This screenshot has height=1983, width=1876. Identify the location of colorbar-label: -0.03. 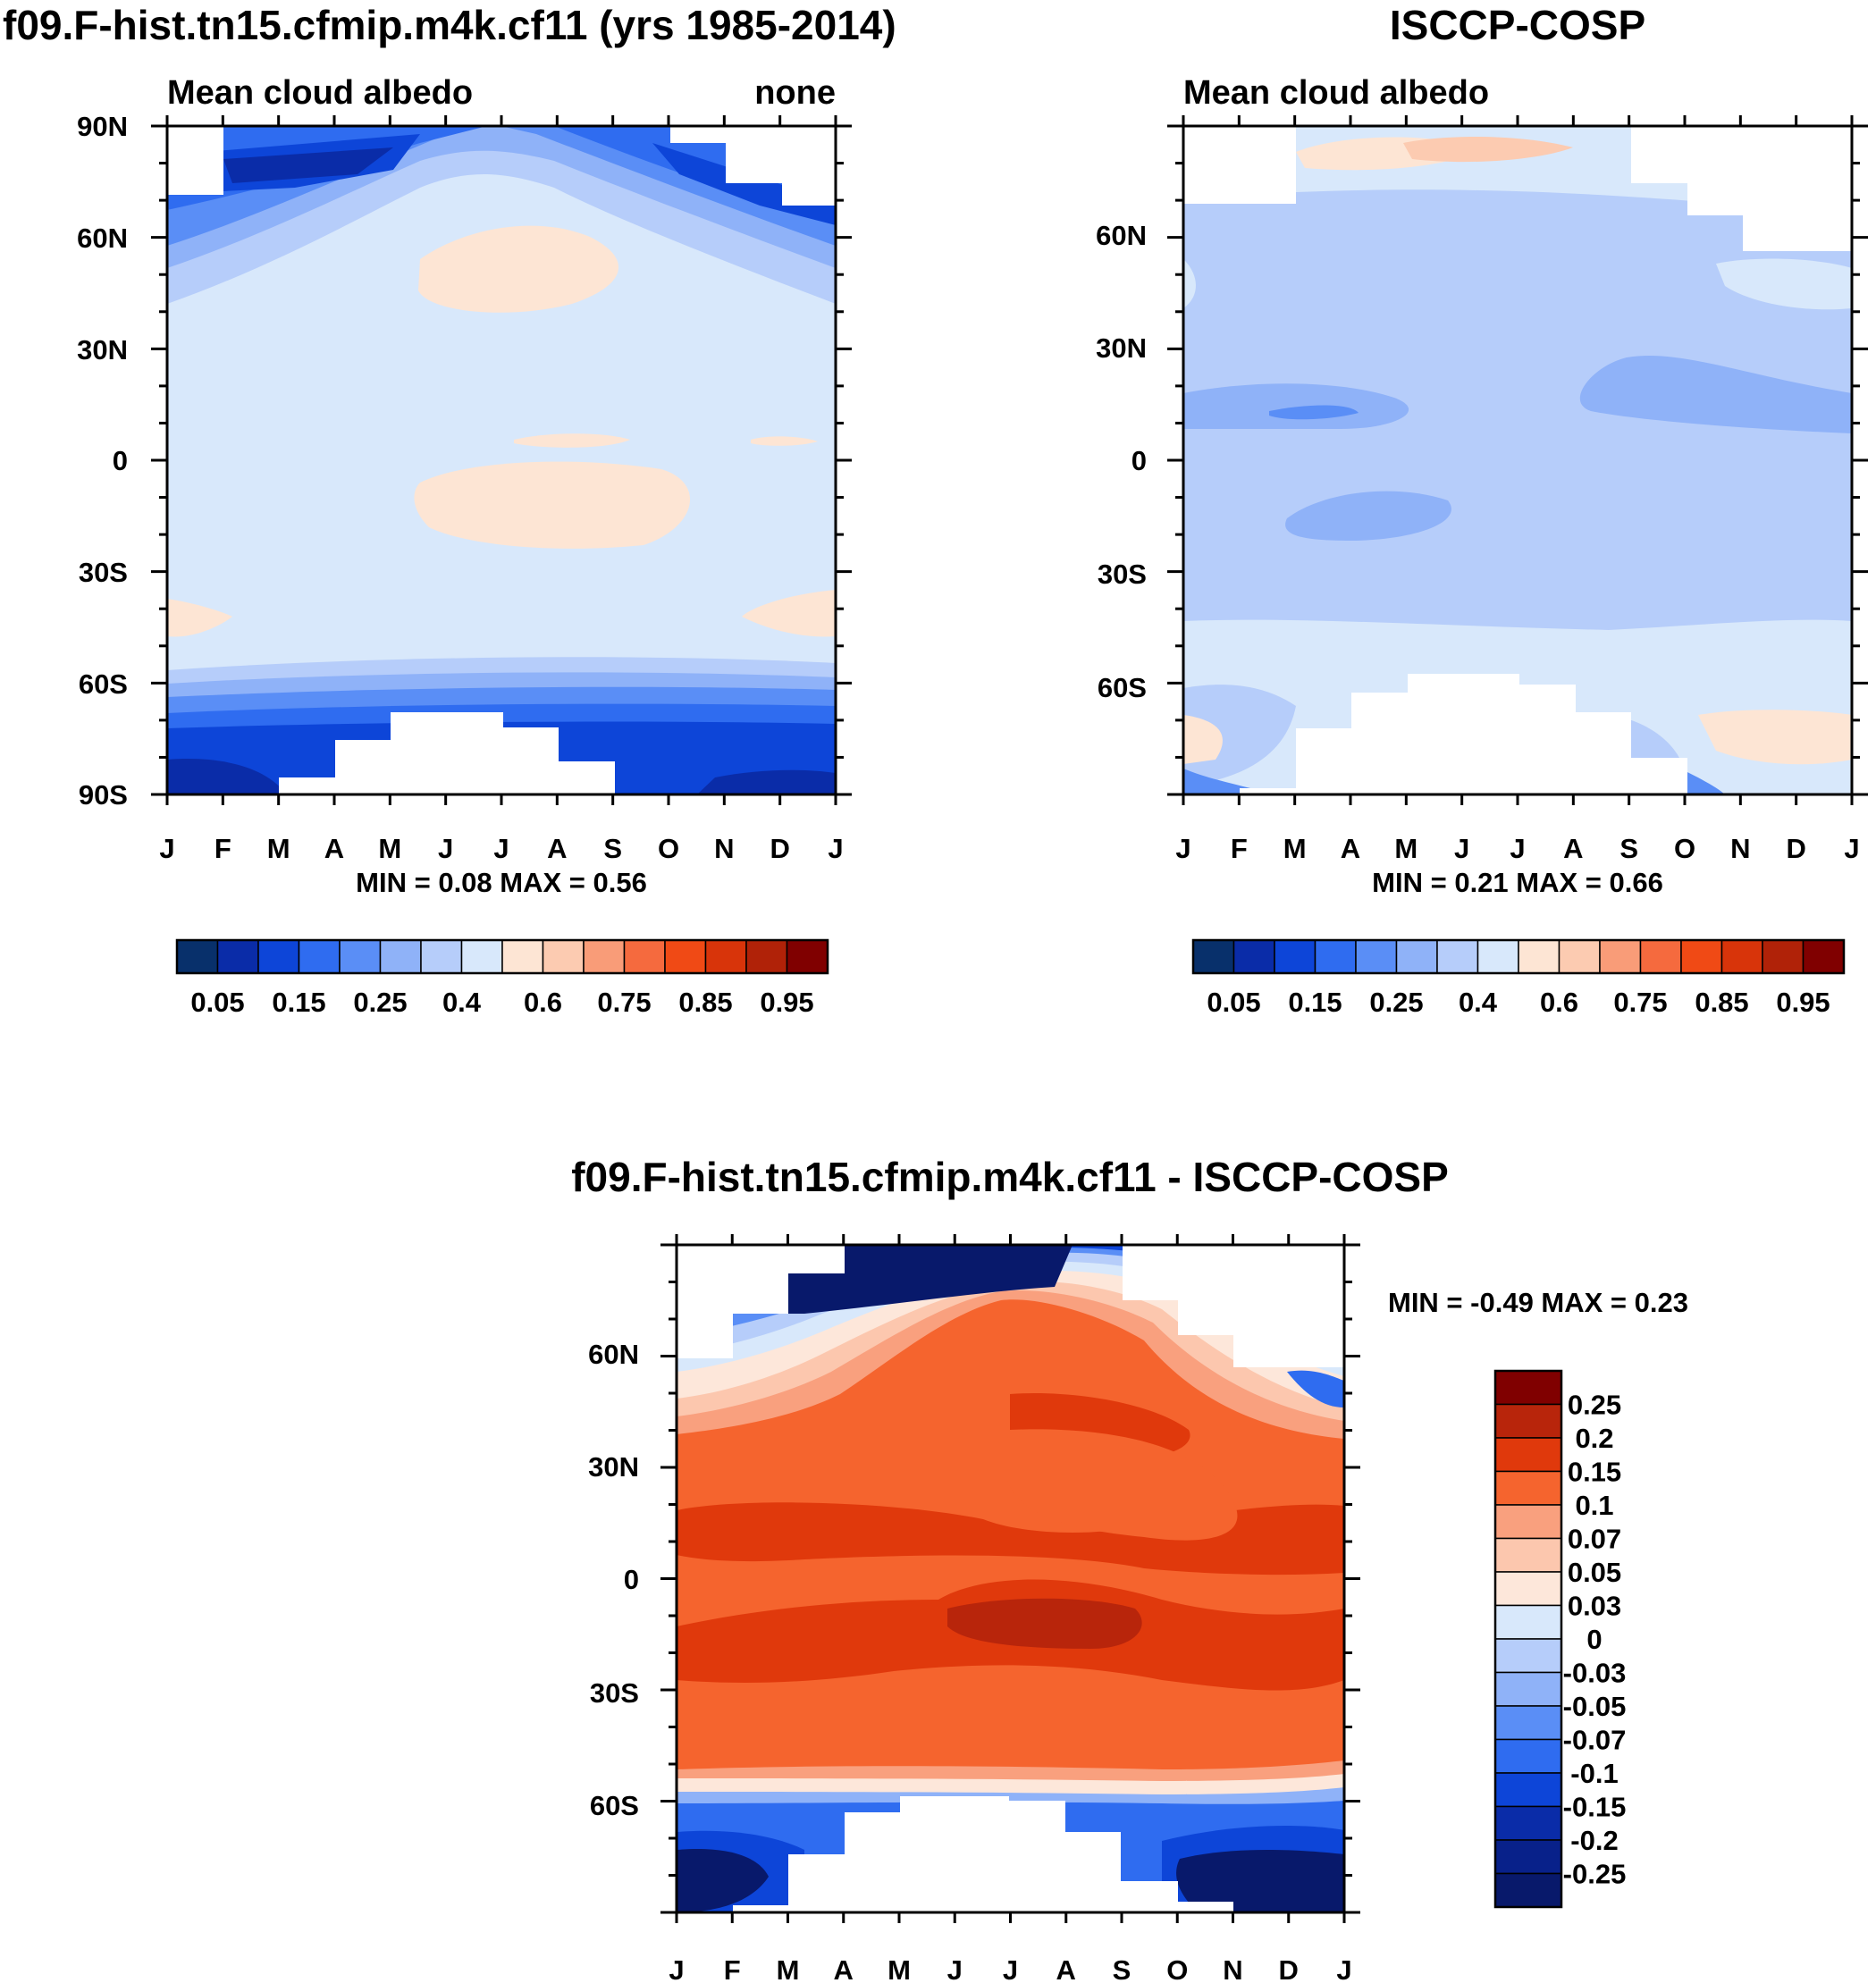
(1595, 1674).